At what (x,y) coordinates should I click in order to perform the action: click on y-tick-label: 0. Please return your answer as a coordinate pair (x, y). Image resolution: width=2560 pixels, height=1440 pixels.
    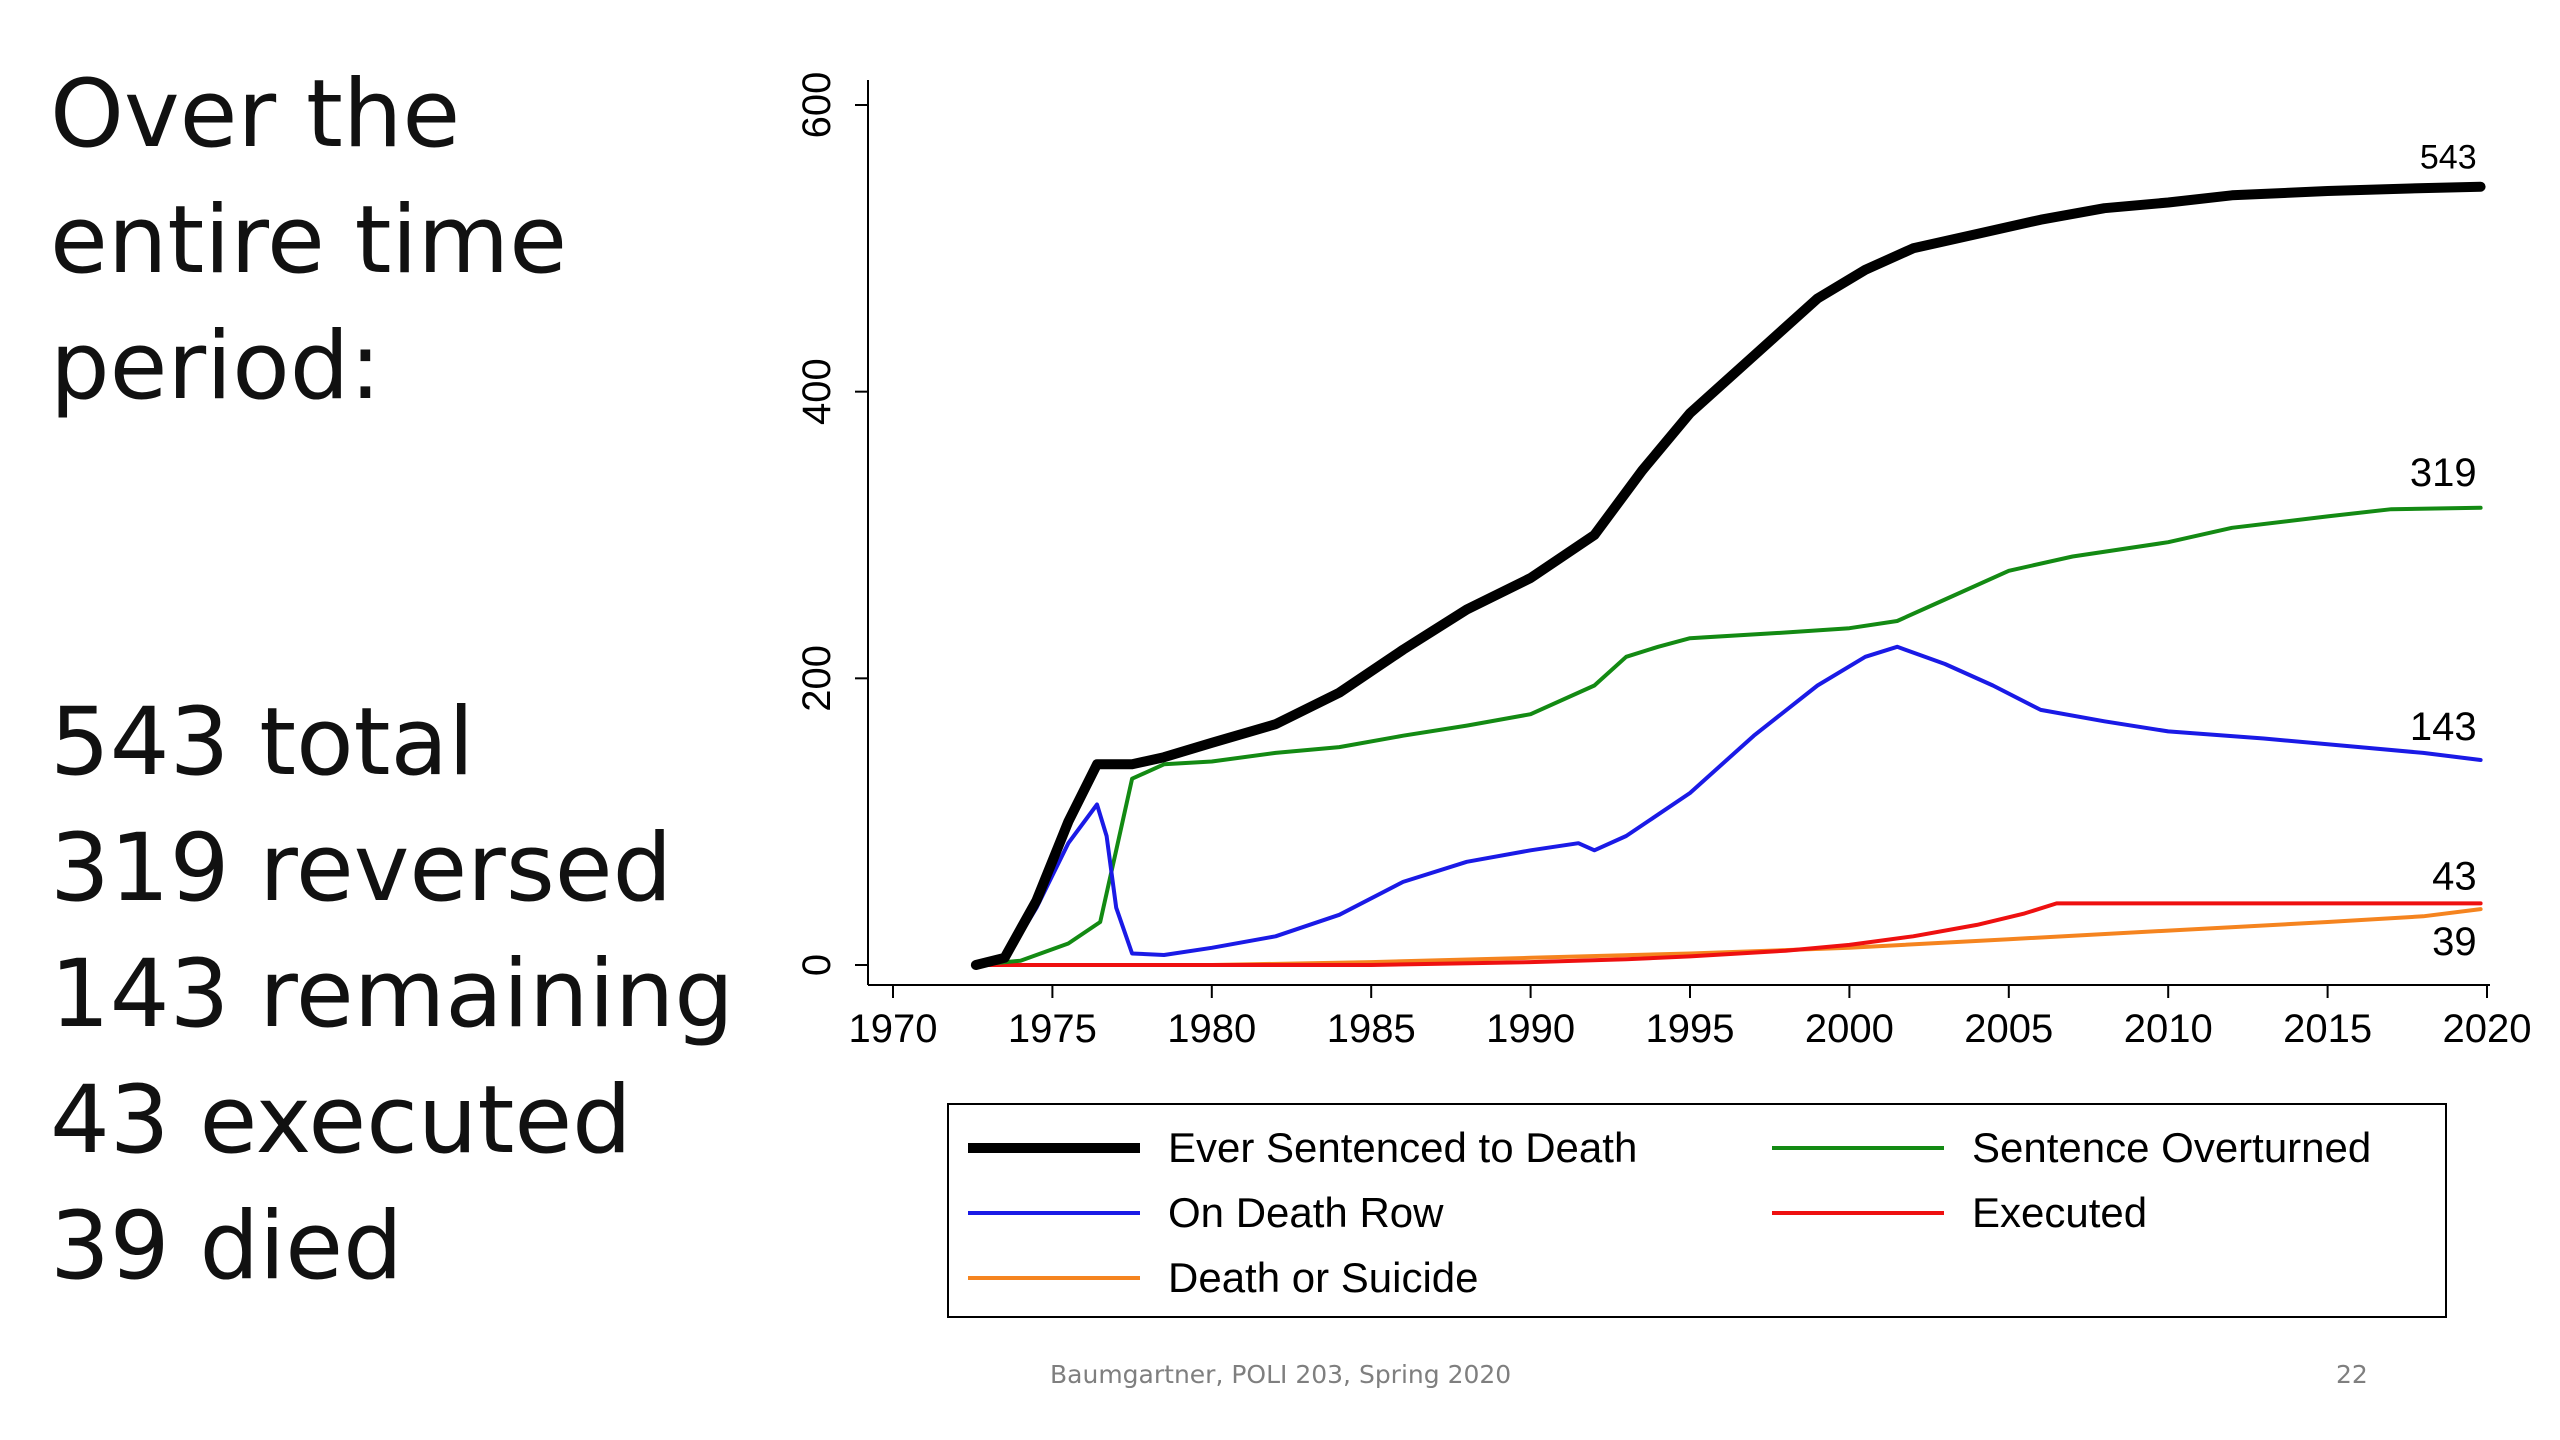
    Looking at the image, I should click on (817, 965).